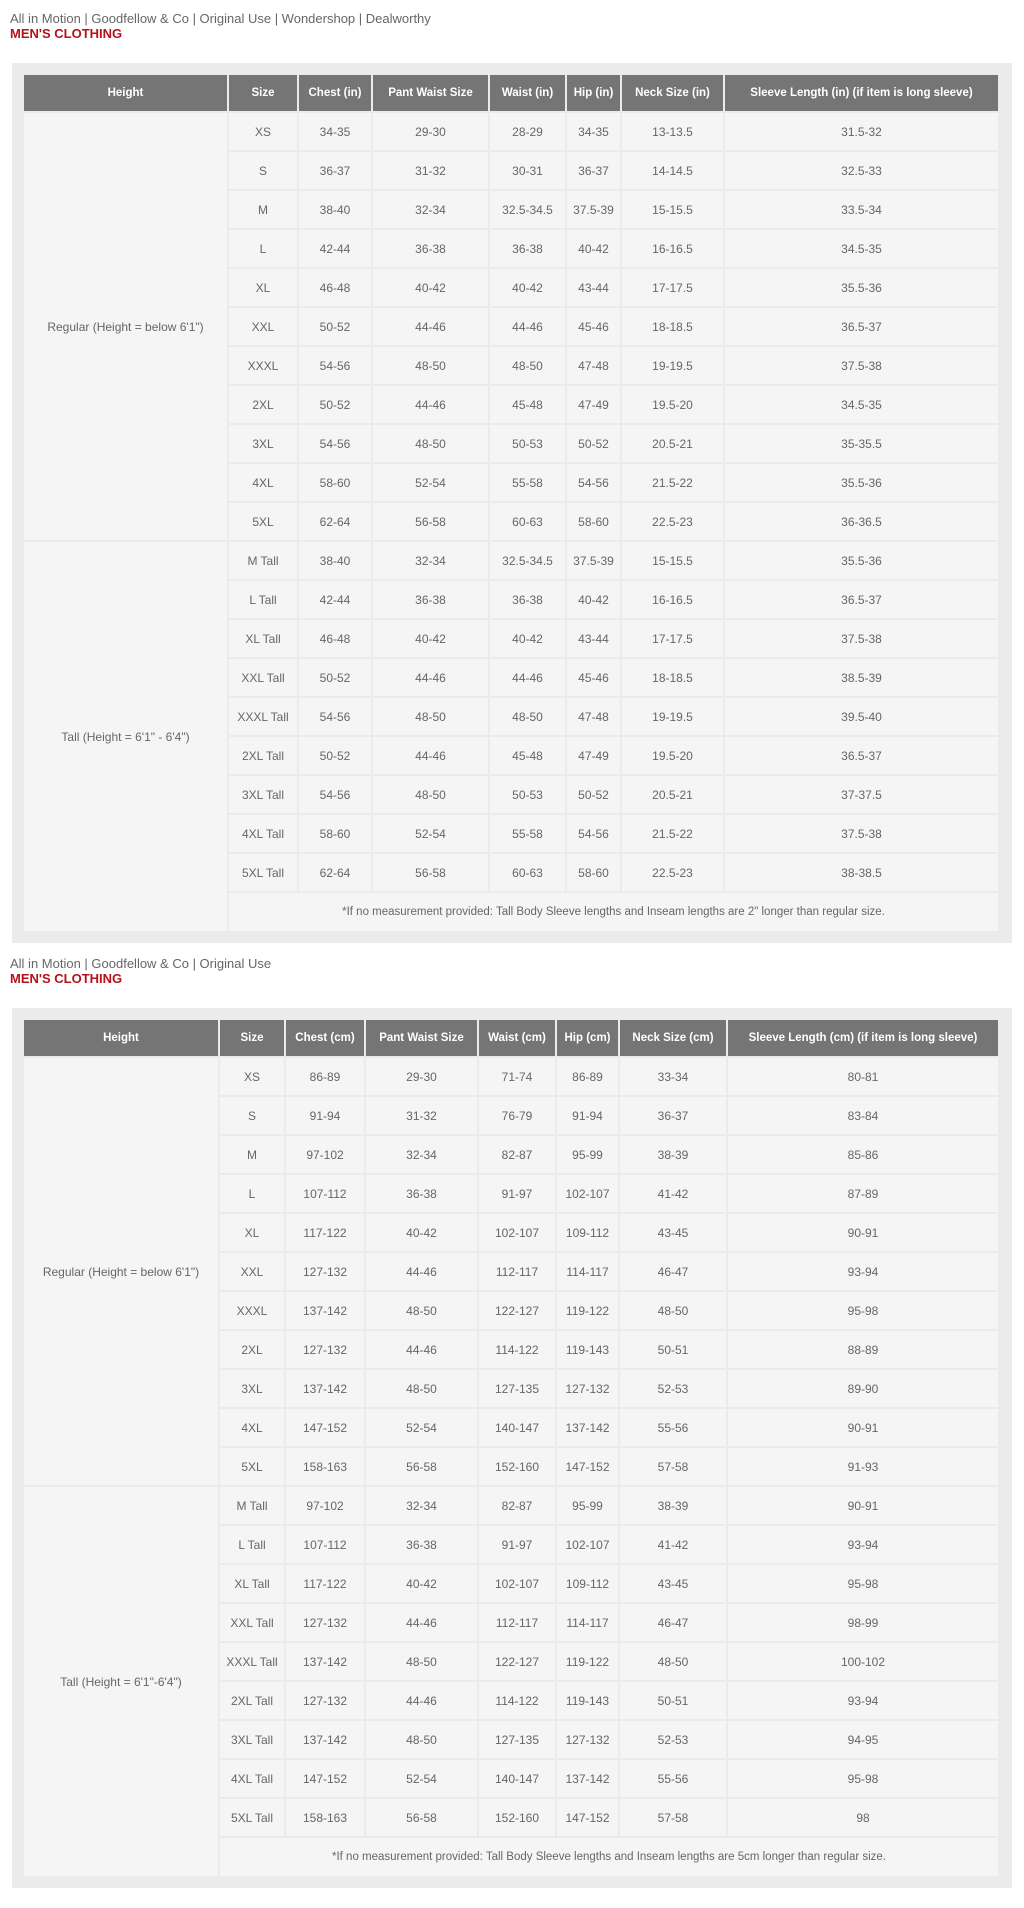  I want to click on measurement-cell: 55-58, so click(527, 482).